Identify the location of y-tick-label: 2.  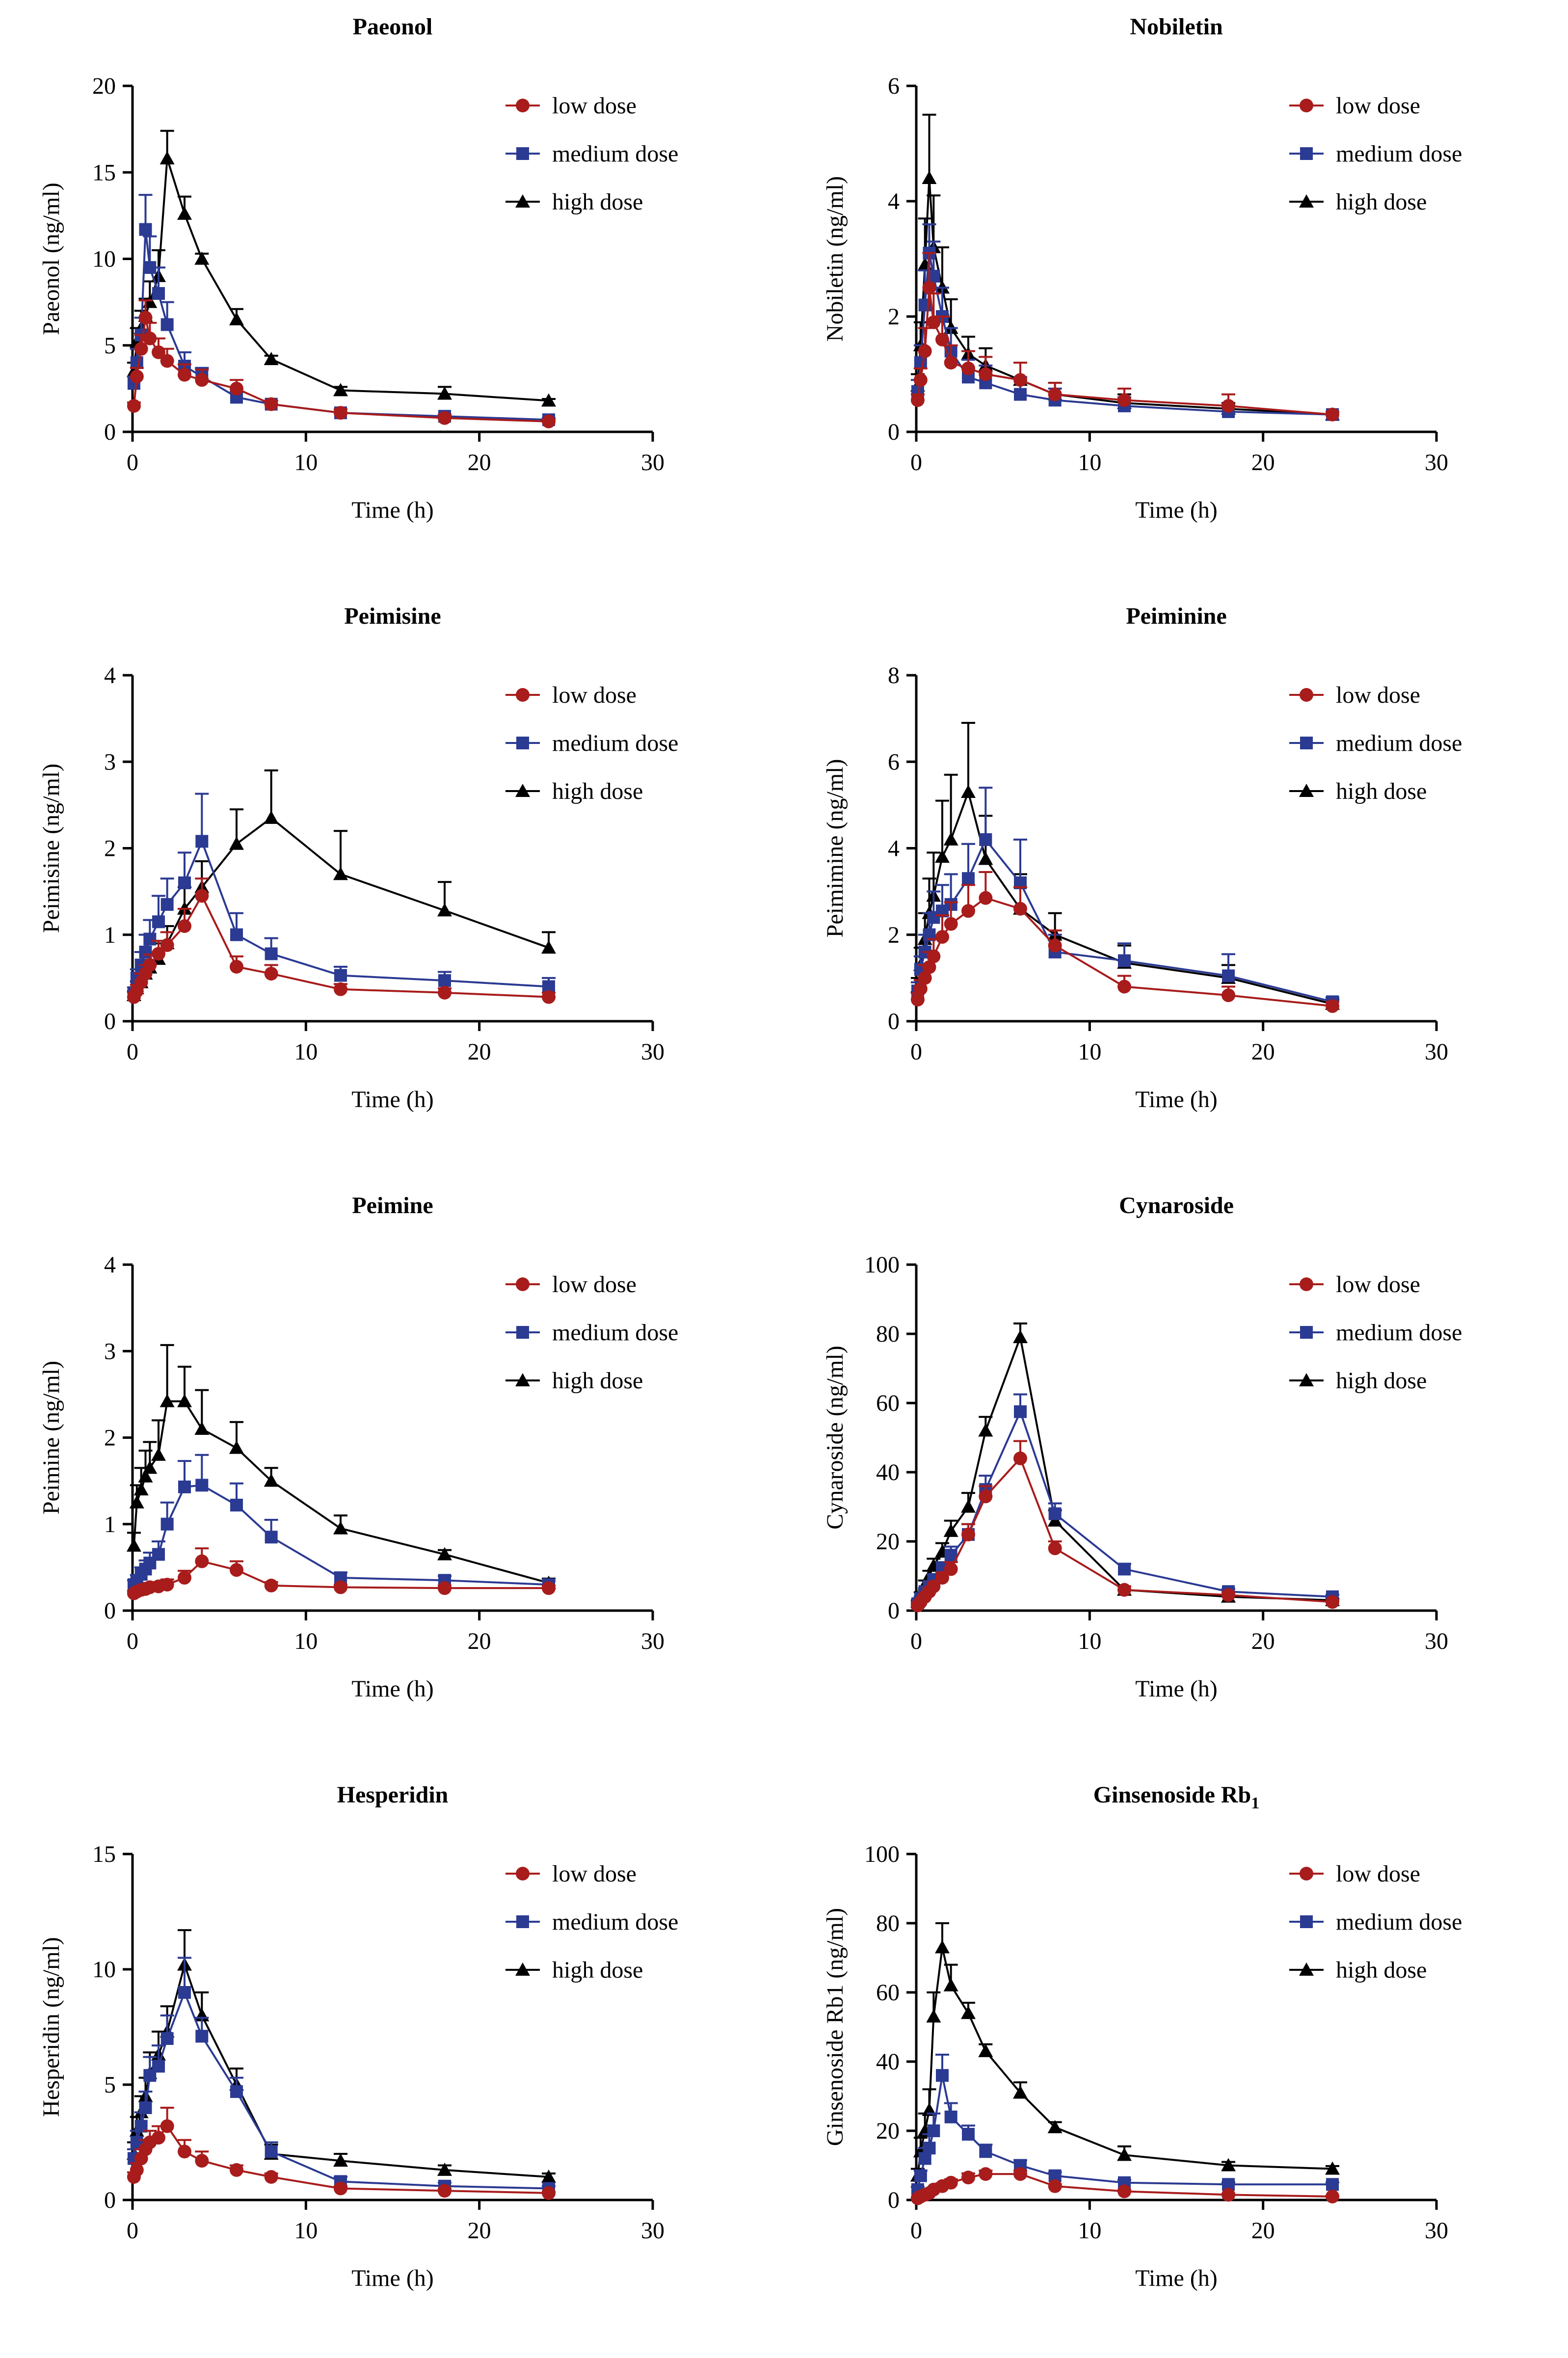
(894, 317).